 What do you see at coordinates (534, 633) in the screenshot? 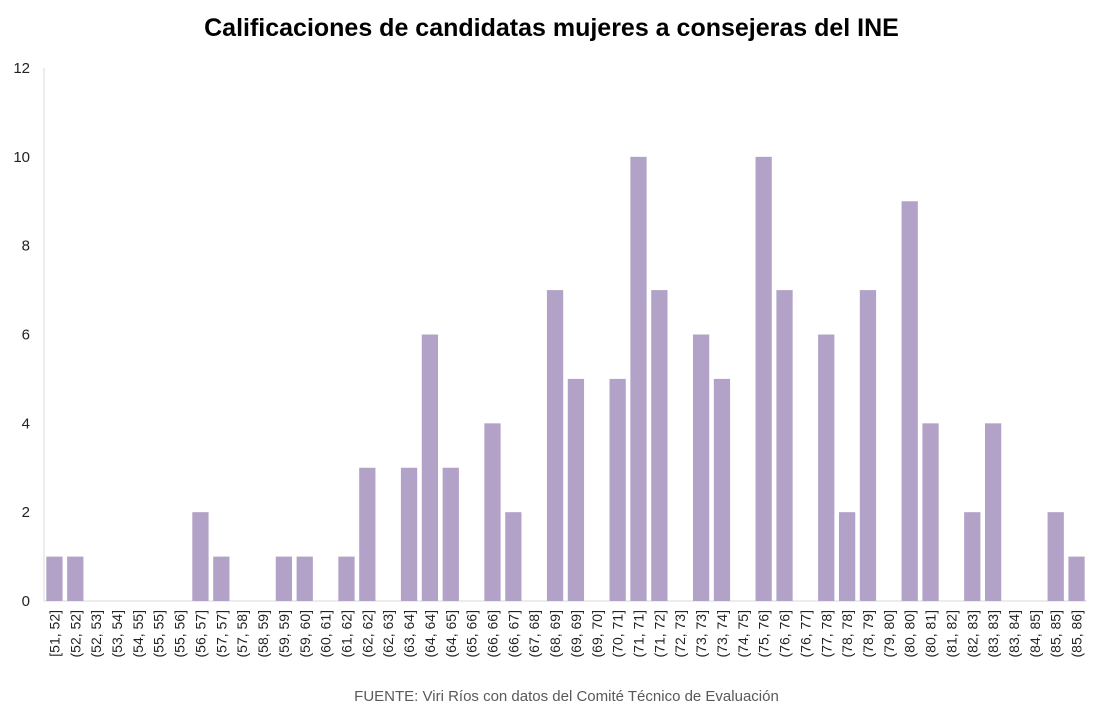
I see `x-tick-label: (67, 68]` at bounding box center [534, 633].